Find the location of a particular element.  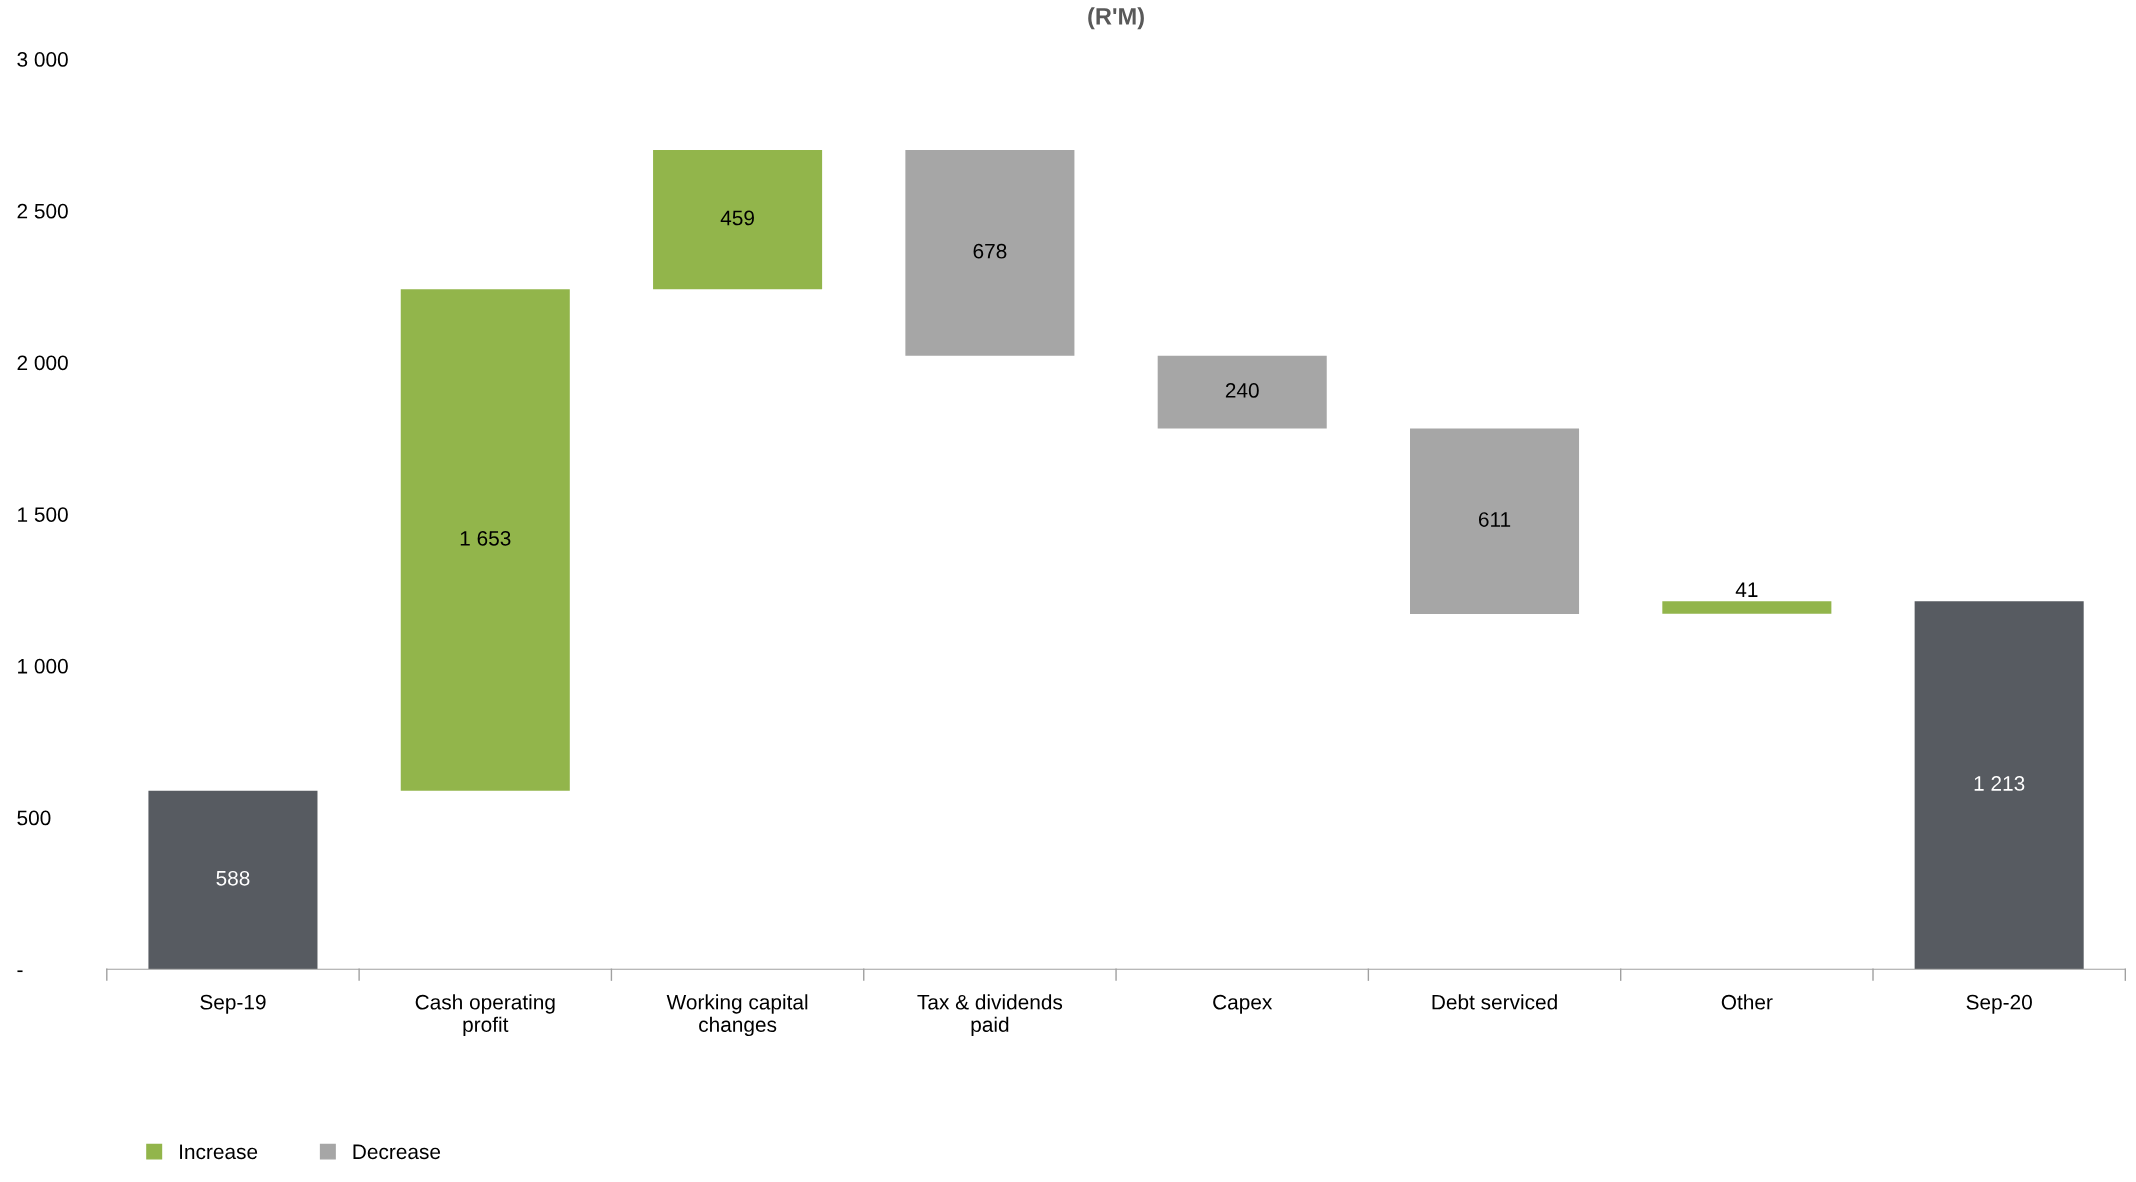

data-label: 1 213 is located at coordinates (1999, 783).